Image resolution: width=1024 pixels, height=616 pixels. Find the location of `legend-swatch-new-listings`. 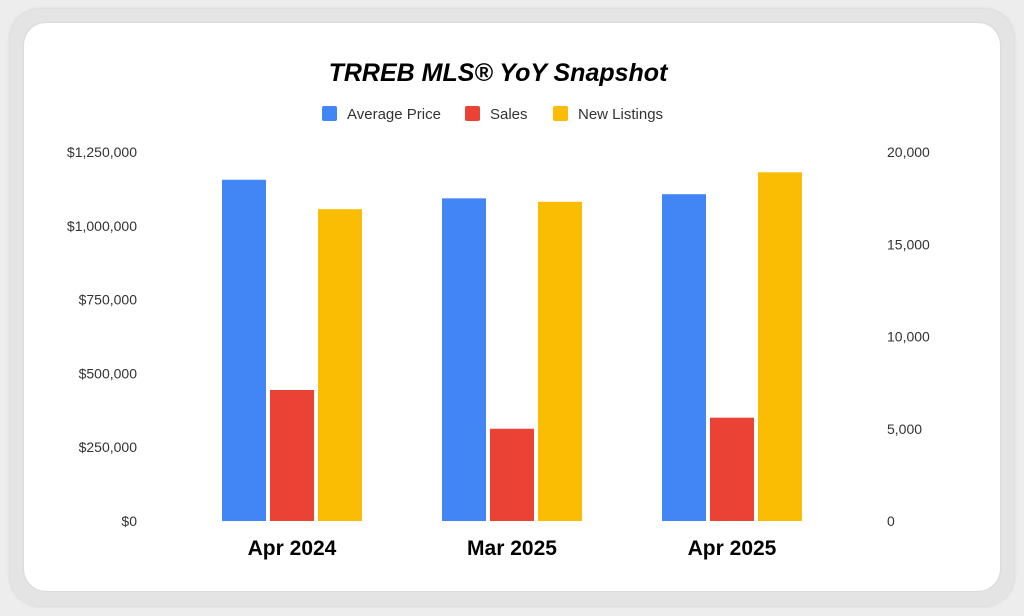

legend-swatch-new-listings is located at coordinates (560, 113).